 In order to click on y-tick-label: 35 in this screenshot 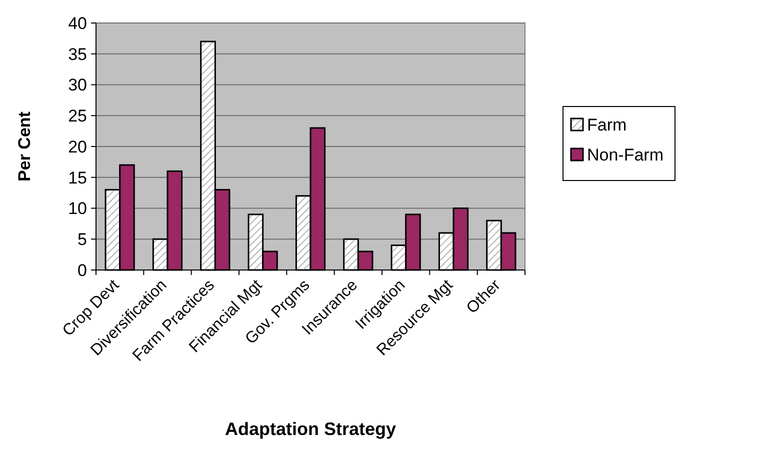, I will do `click(77, 54)`.